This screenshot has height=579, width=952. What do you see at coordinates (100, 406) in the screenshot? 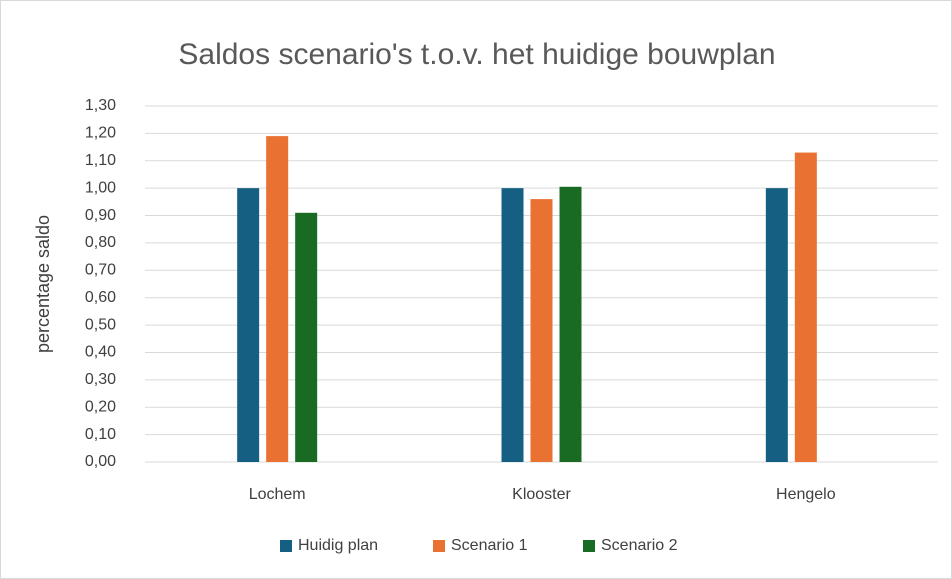
I see `y-tick-label: 0,20` at bounding box center [100, 406].